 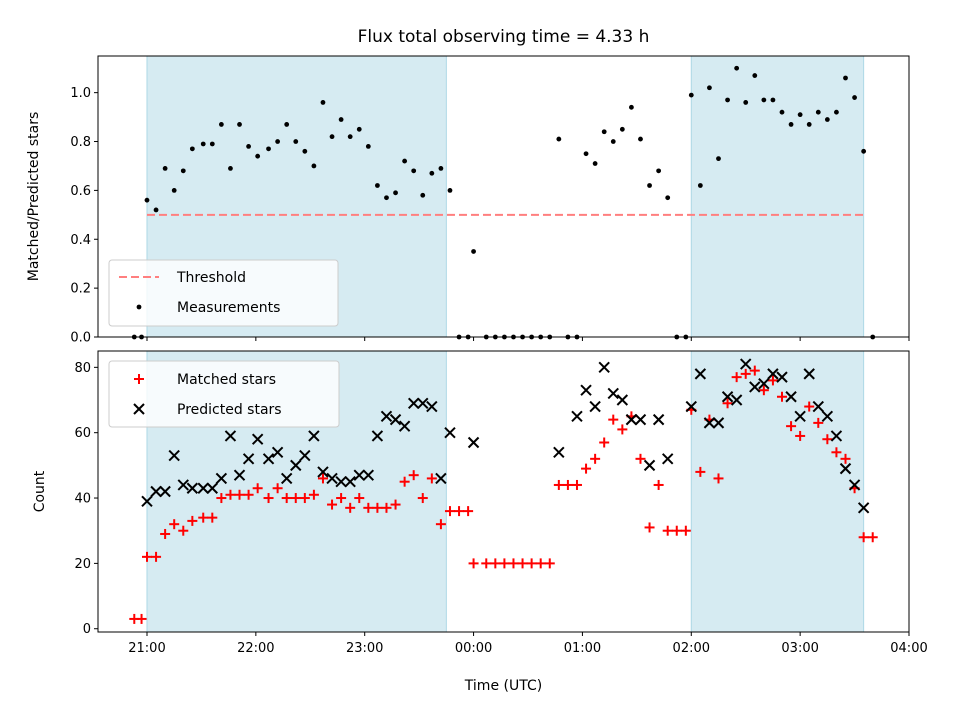 I want to click on x-tick-label: 00:00, so click(x=473, y=648).